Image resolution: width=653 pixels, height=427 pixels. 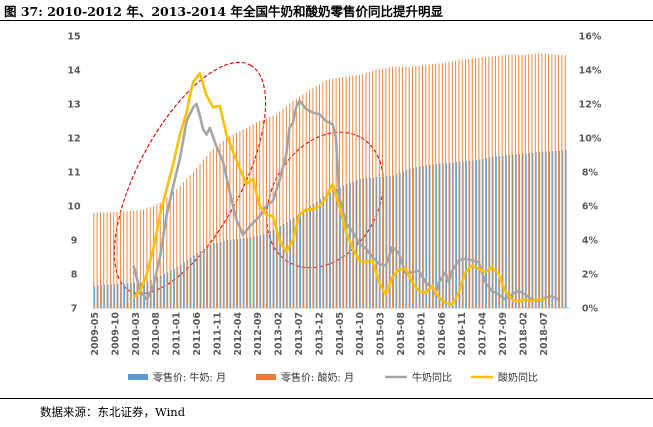 I want to click on x-tick-label: 2018-07, so click(x=544, y=334).